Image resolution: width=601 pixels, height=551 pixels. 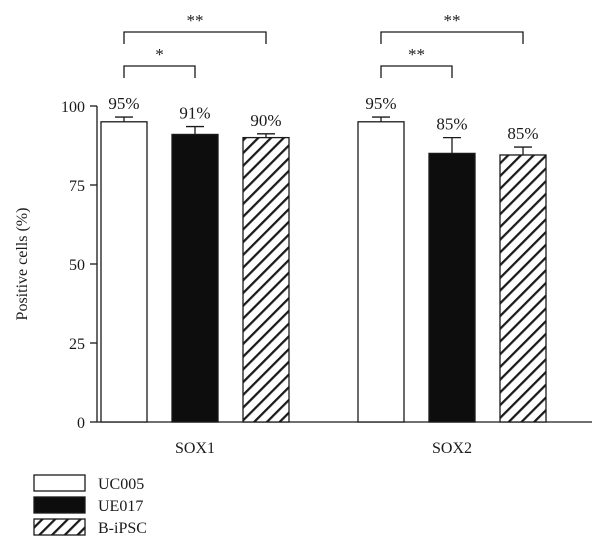 I want to click on x-tick-label: SOX1, so click(x=195, y=448).